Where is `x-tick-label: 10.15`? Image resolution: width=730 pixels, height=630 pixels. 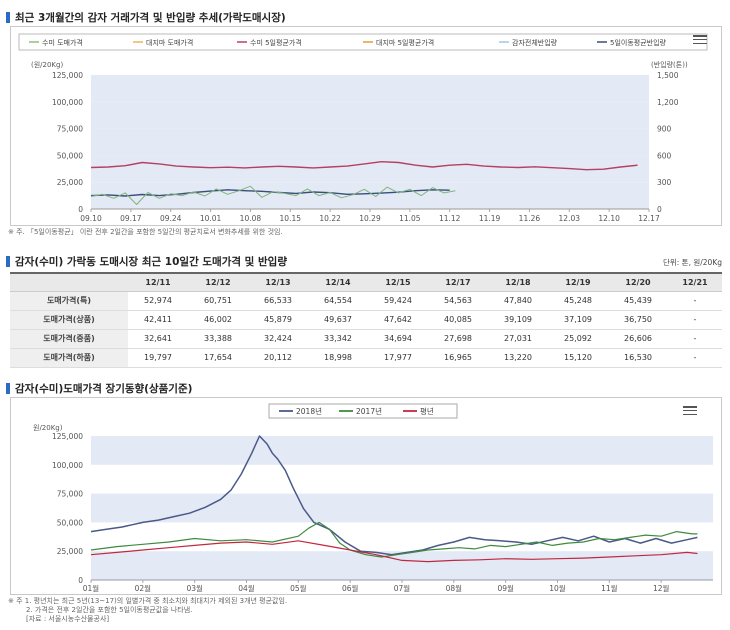 x-tick-label: 10.15 is located at coordinates (291, 218).